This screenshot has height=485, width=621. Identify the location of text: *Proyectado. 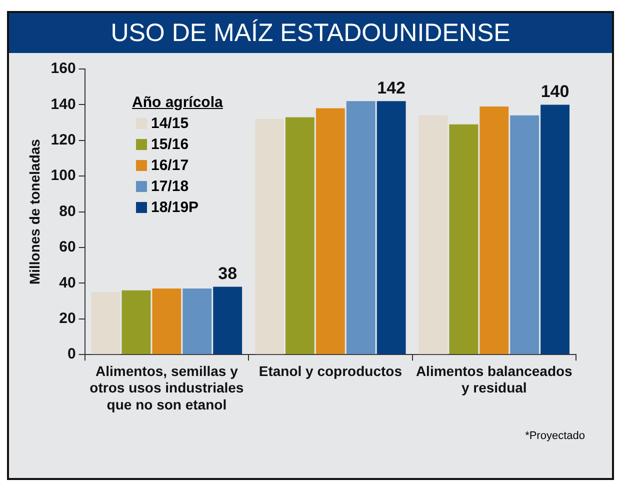
(555, 436).